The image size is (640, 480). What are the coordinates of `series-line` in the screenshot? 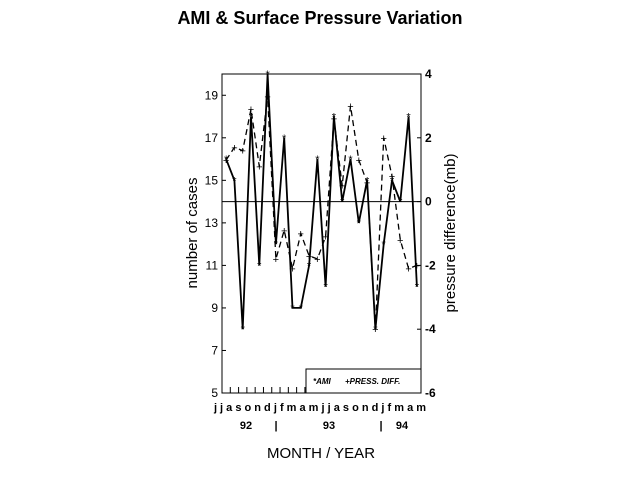 It's located at (321, 213).